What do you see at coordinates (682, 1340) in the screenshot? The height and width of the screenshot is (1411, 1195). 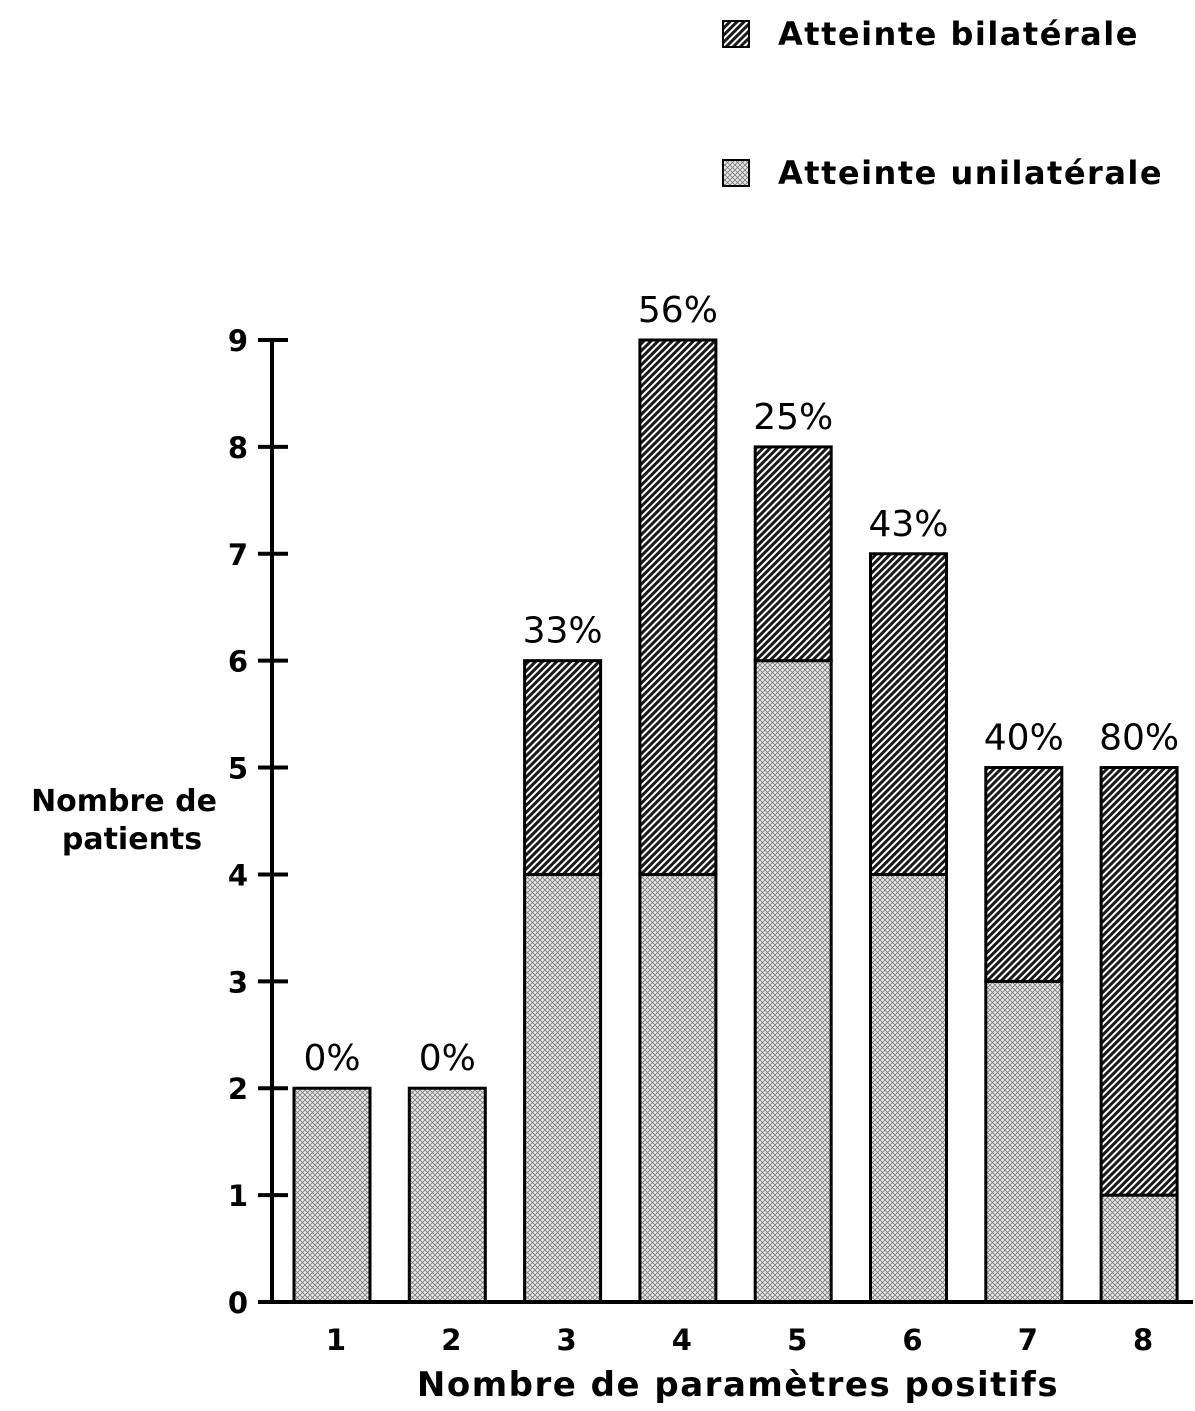 I see `x-tick-label: 4` at bounding box center [682, 1340].